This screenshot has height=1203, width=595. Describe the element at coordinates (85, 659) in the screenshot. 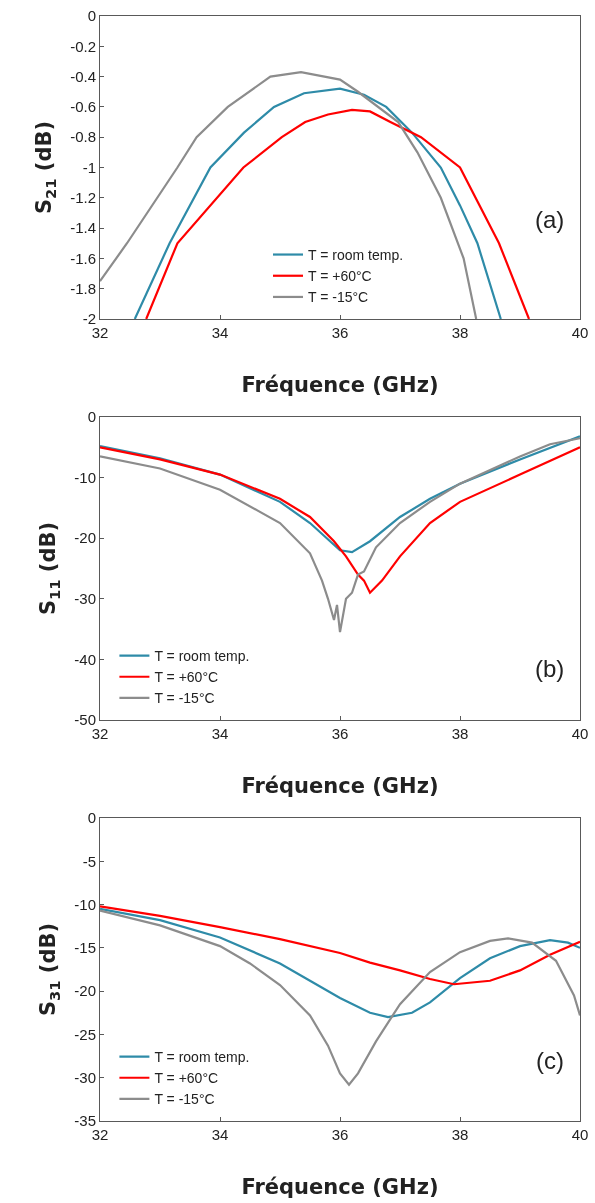

I see `y-tick-label: -40` at that location.